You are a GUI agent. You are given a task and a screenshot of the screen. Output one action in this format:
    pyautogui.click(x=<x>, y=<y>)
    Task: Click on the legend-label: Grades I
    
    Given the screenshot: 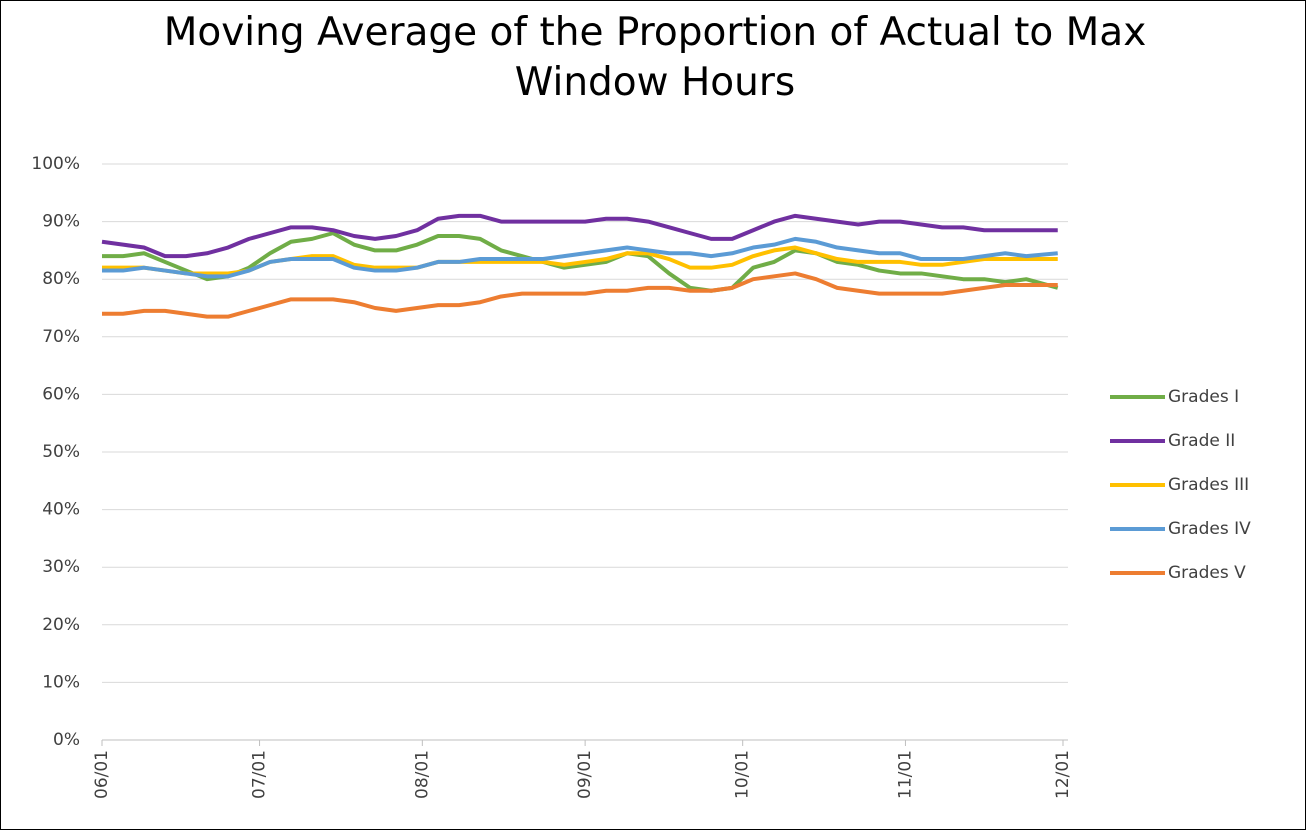 What is the action you would take?
    pyautogui.click(x=1203, y=397)
    